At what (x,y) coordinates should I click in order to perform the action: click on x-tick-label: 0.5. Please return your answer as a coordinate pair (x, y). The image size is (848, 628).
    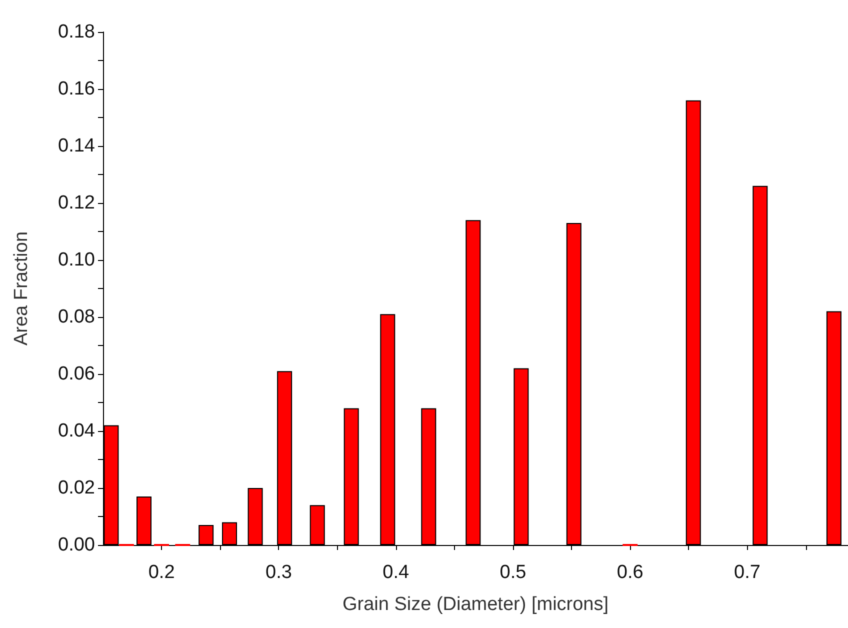
    Looking at the image, I should click on (513, 572).